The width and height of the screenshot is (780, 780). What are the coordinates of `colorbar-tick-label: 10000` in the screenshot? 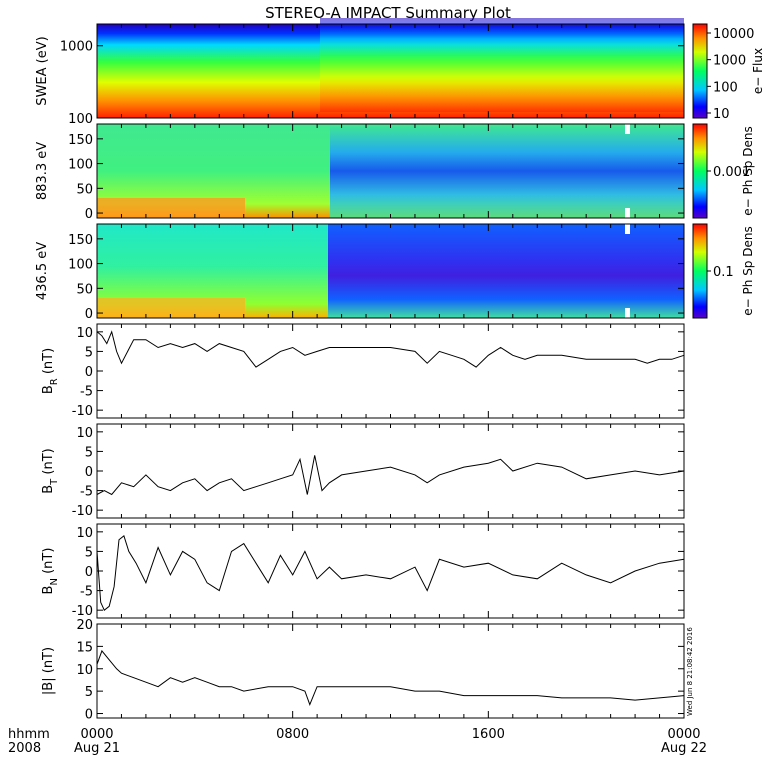 It's located at (733, 34).